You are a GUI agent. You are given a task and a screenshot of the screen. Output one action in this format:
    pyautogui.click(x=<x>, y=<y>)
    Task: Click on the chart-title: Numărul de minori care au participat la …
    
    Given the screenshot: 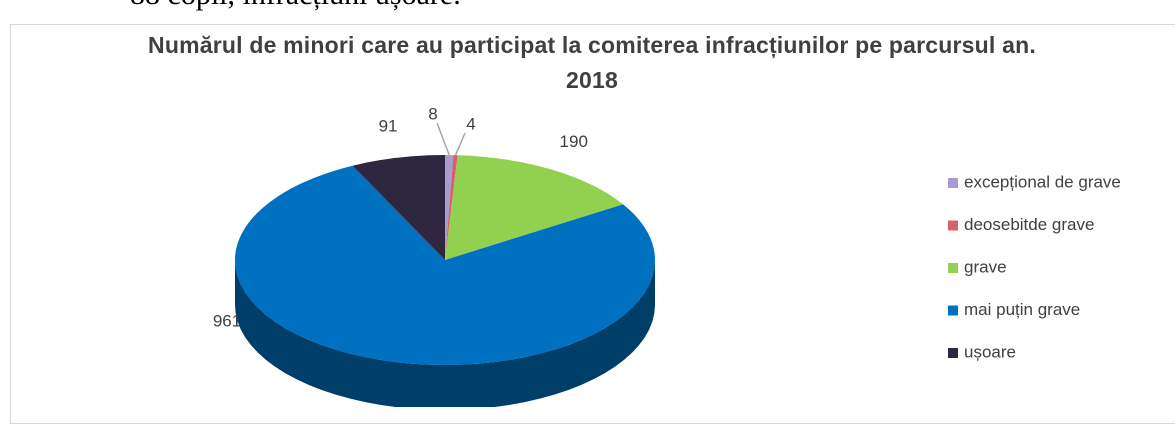 What is the action you would take?
    pyautogui.click(x=592, y=62)
    